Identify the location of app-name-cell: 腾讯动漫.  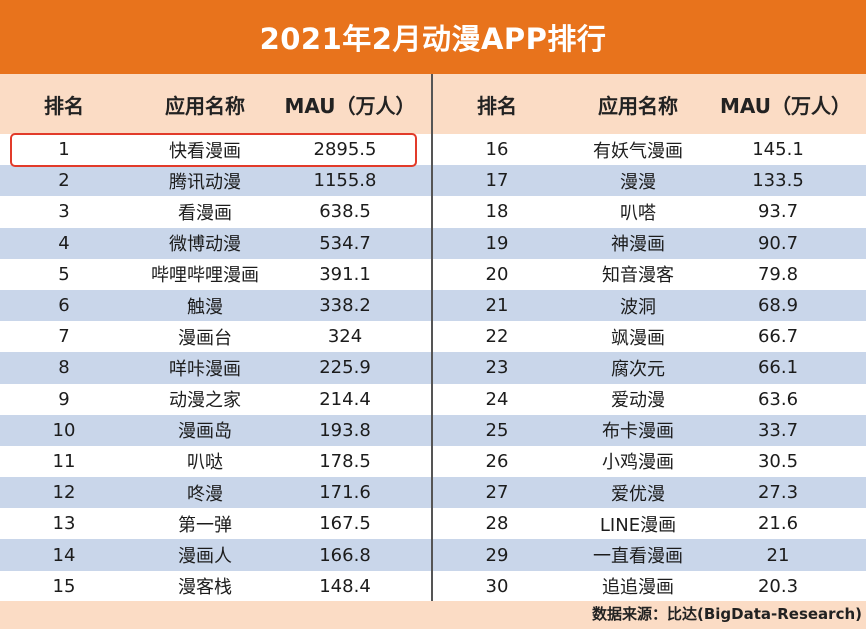
(205, 182).